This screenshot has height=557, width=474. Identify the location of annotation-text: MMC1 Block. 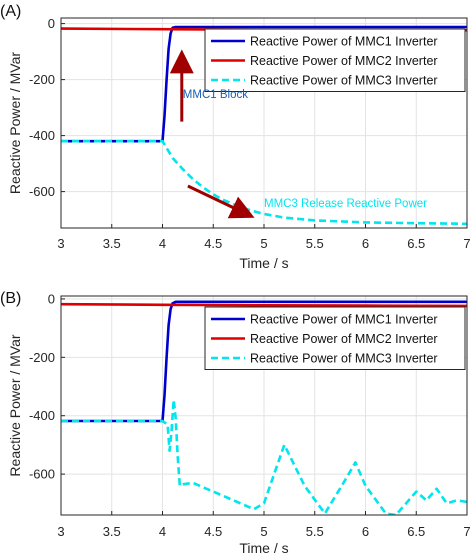
(215, 95).